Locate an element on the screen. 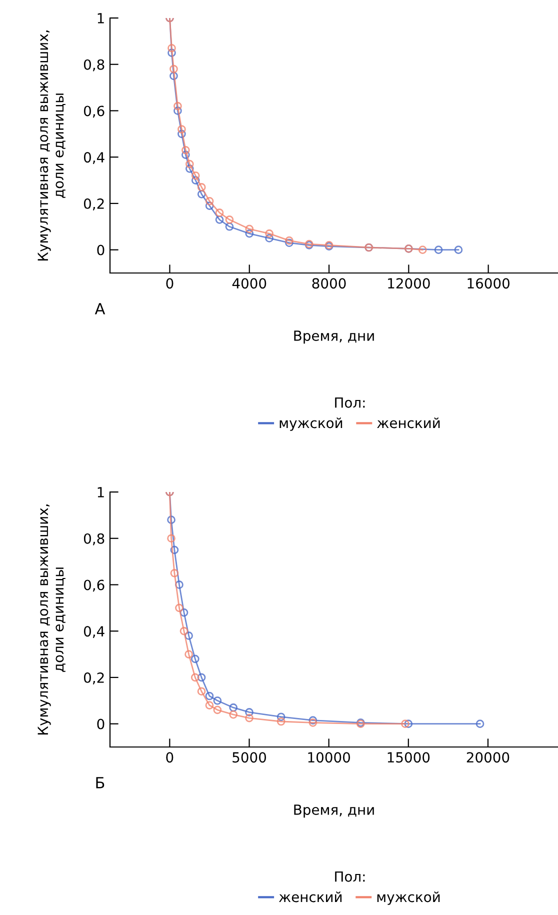 The height and width of the screenshot is (915, 558). x-tick-label: 12000 is located at coordinates (409, 283).